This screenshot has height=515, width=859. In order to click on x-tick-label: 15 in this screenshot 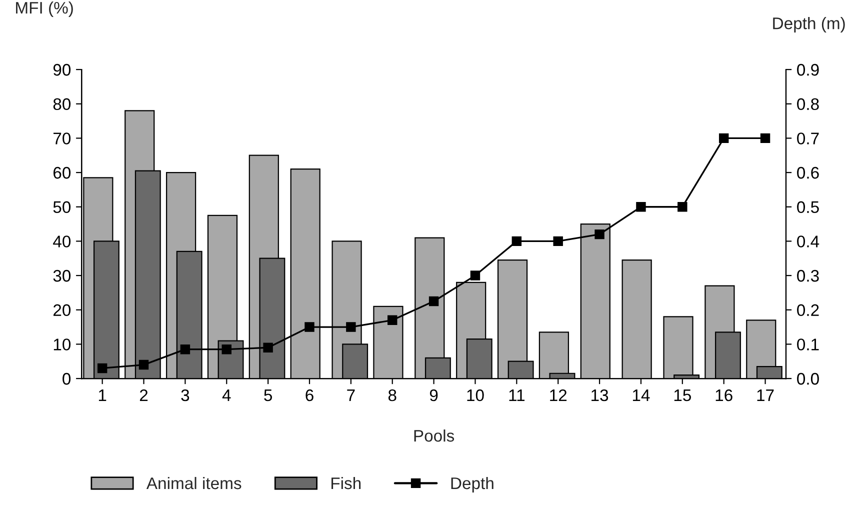, I will do `click(682, 396)`.